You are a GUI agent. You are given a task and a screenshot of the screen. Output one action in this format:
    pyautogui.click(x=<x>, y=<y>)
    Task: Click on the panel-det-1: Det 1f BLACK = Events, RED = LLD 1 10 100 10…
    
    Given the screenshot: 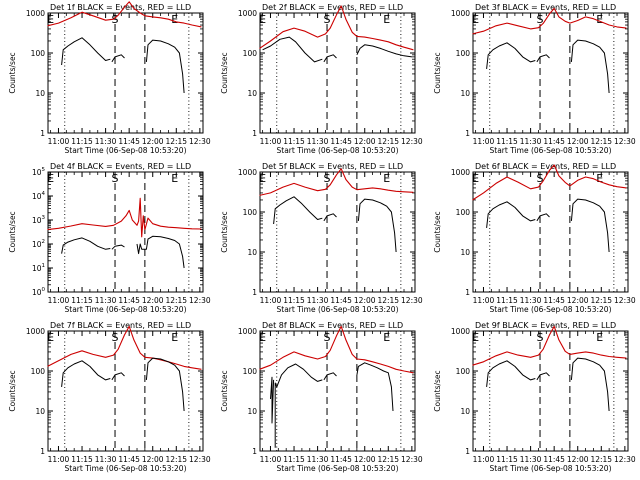 What is the action you would take?
    pyautogui.click(x=109, y=78)
    